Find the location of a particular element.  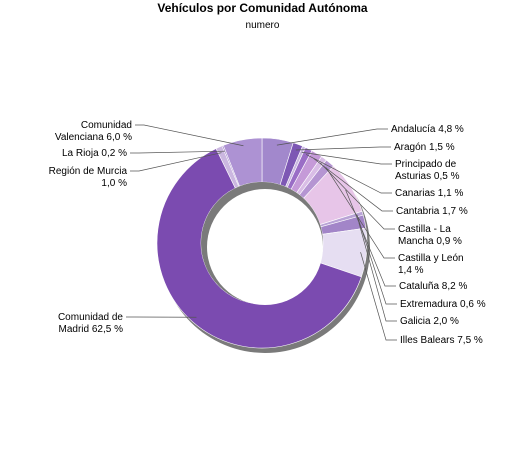

leader-line-cantabria is located at coordinates (353, 185).